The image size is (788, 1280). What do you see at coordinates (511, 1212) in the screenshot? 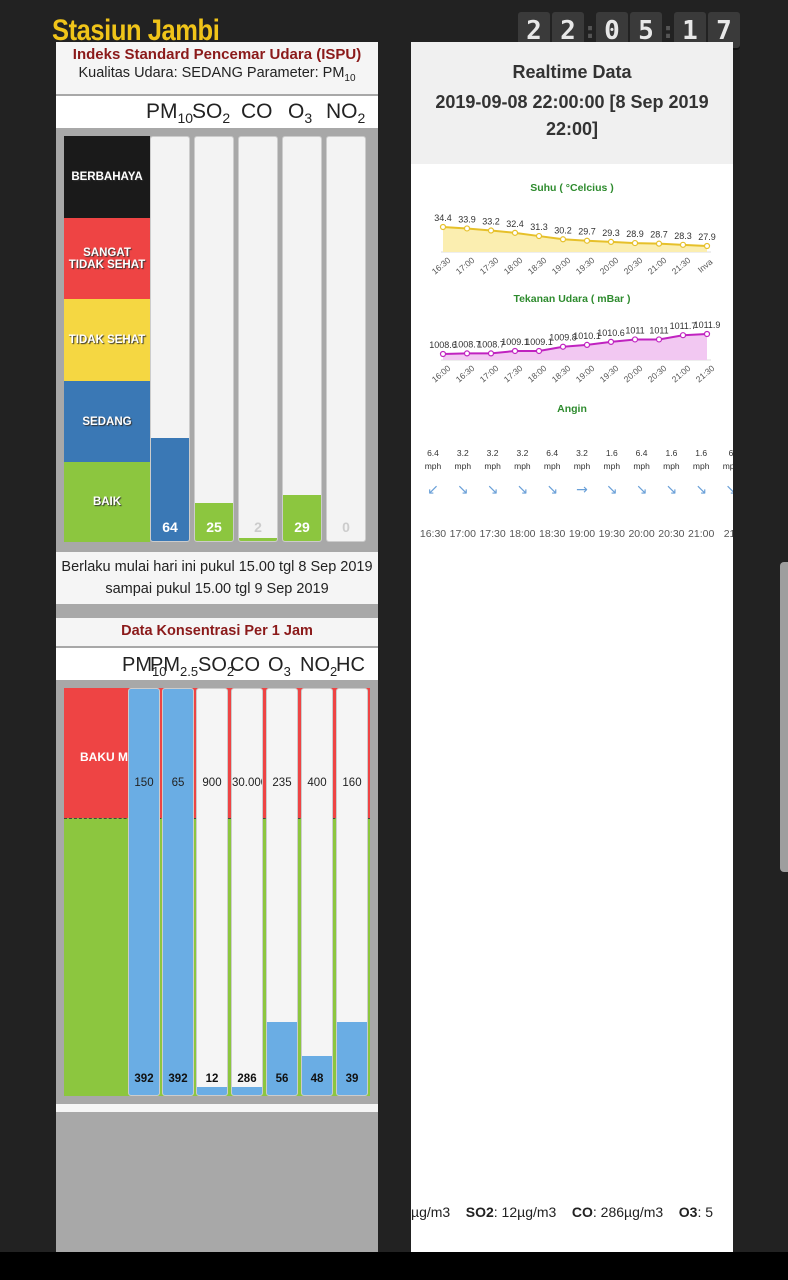
I see `ticker-item: SO2: 12µg/m3` at bounding box center [511, 1212].